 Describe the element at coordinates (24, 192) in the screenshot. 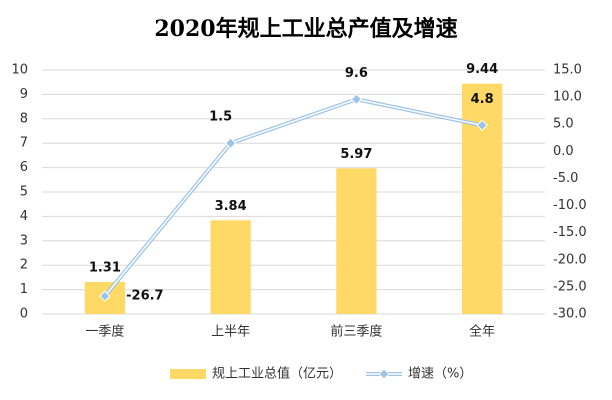

I see `y-tick-label: 5` at that location.